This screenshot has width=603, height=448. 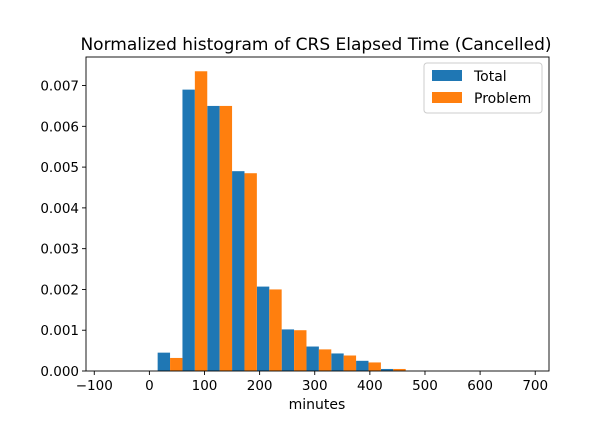 I want to click on x-tick-label: 500, so click(x=425, y=386).